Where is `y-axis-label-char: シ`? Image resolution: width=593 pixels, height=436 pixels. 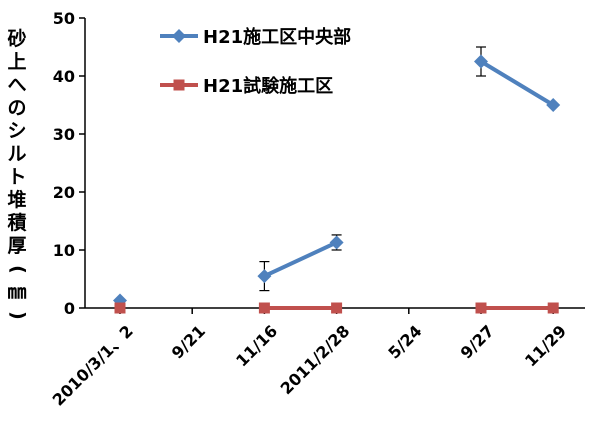 y-axis-label-char: シ is located at coordinates (17, 131).